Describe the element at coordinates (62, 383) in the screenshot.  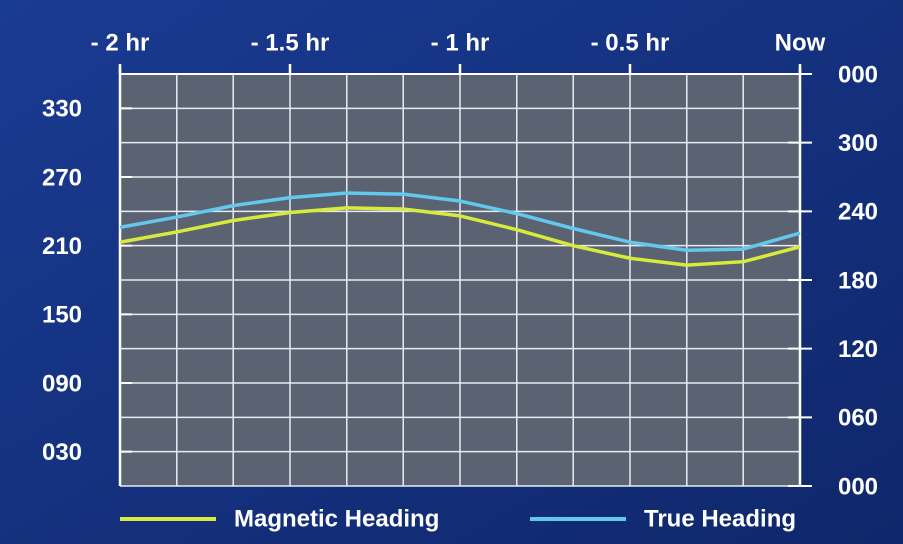
I see `y-tick-label: 090` at that location.